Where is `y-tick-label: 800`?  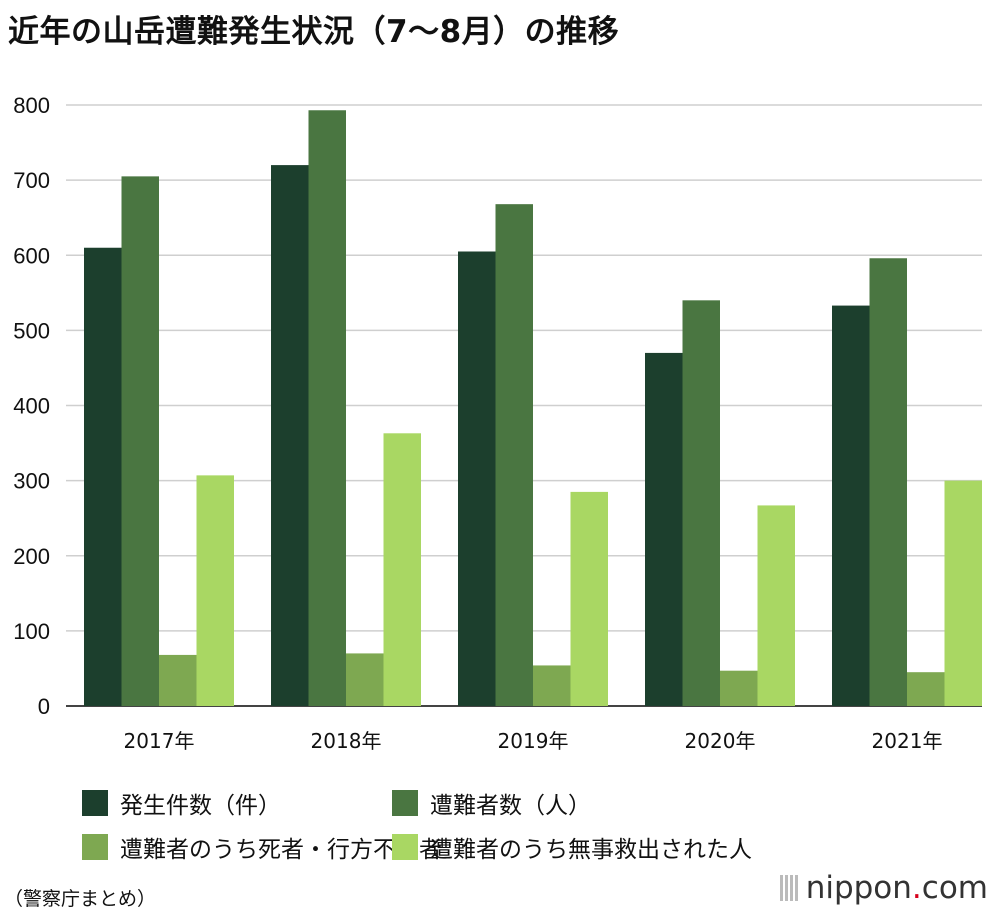
y-tick-label: 800 is located at coordinates (31, 105).